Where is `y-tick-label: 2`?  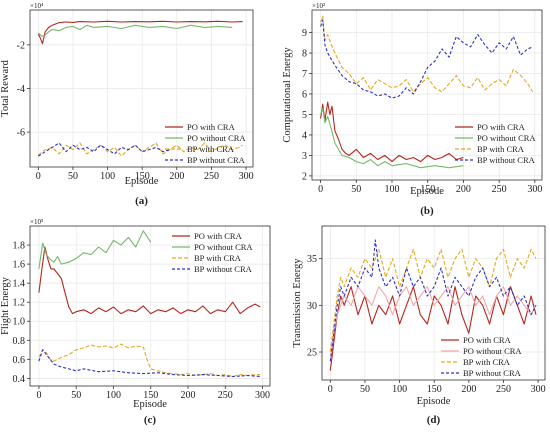 y-tick-label: 2 is located at coordinates (304, 176).